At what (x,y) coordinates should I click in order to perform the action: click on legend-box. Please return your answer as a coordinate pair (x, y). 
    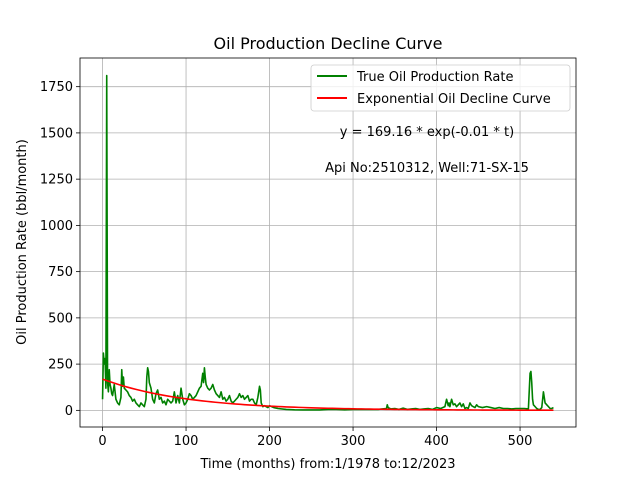
    Looking at the image, I should click on (440, 88).